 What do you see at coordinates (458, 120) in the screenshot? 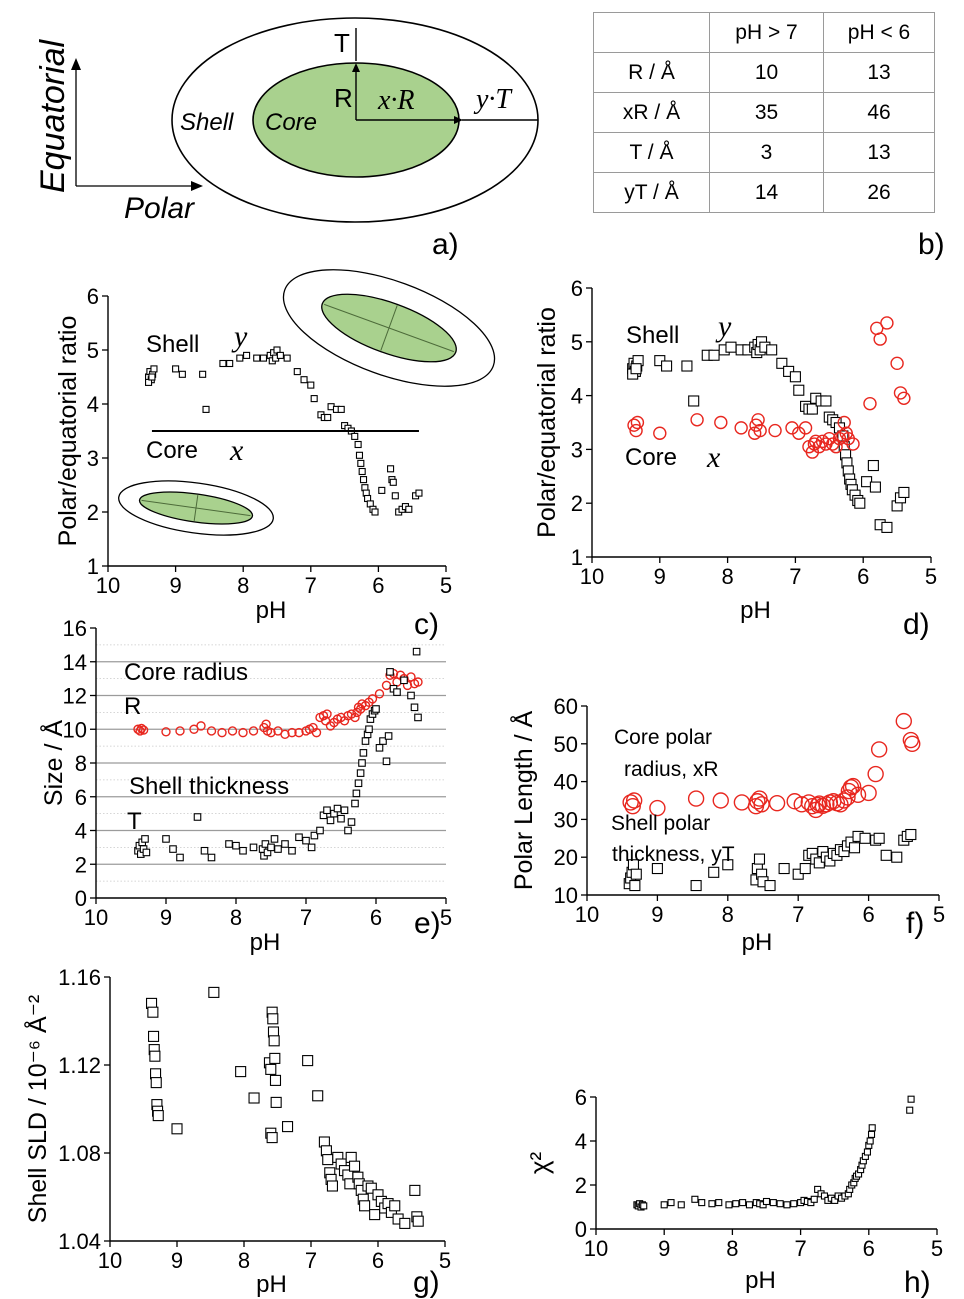
I see `xR-arrowhead` at bounding box center [458, 120].